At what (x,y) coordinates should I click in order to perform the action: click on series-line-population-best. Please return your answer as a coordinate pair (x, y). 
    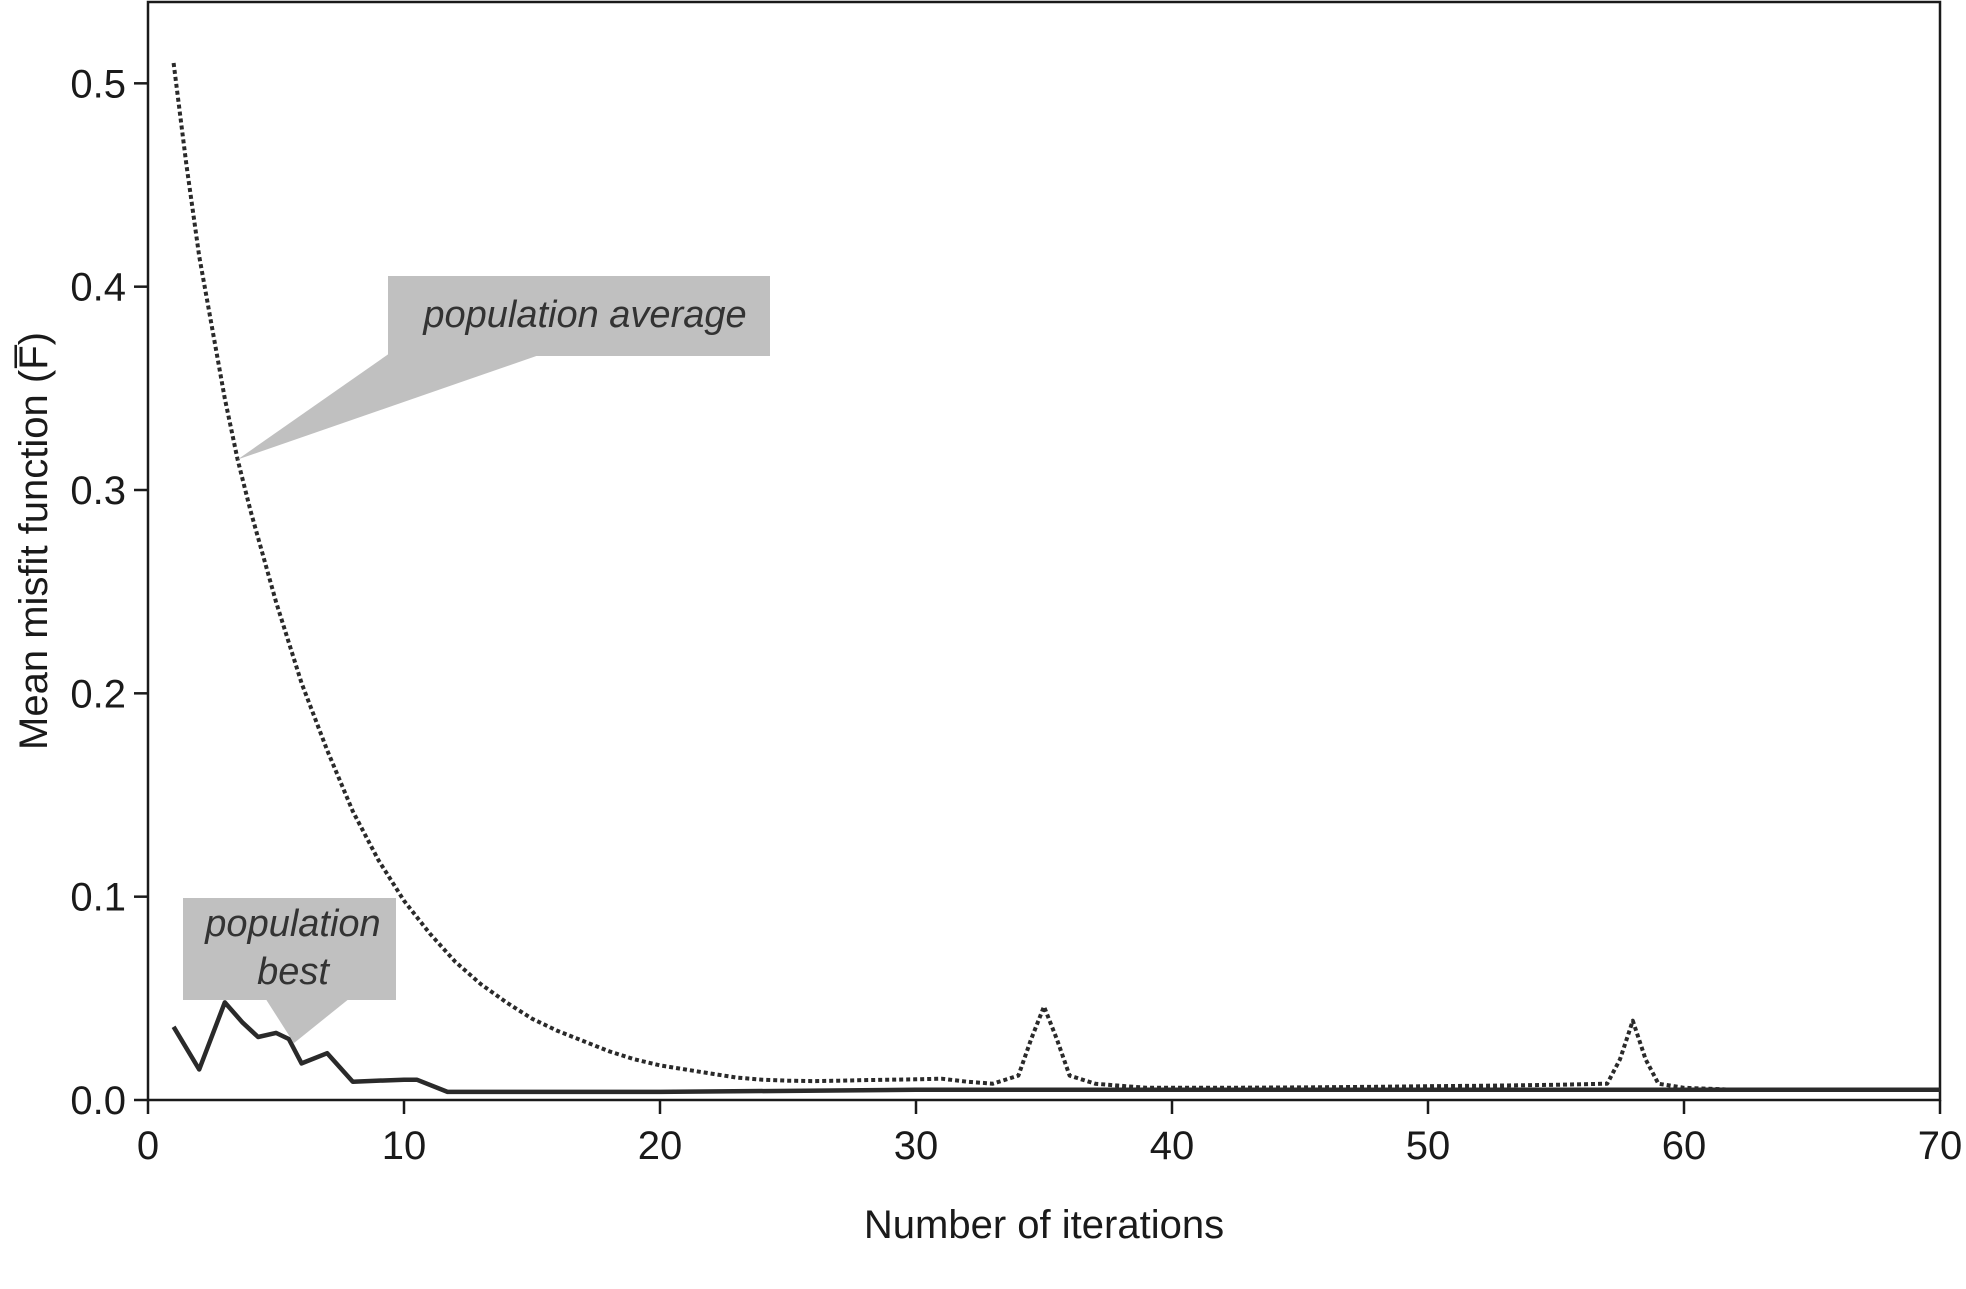
    Looking at the image, I should click on (1055, 1047).